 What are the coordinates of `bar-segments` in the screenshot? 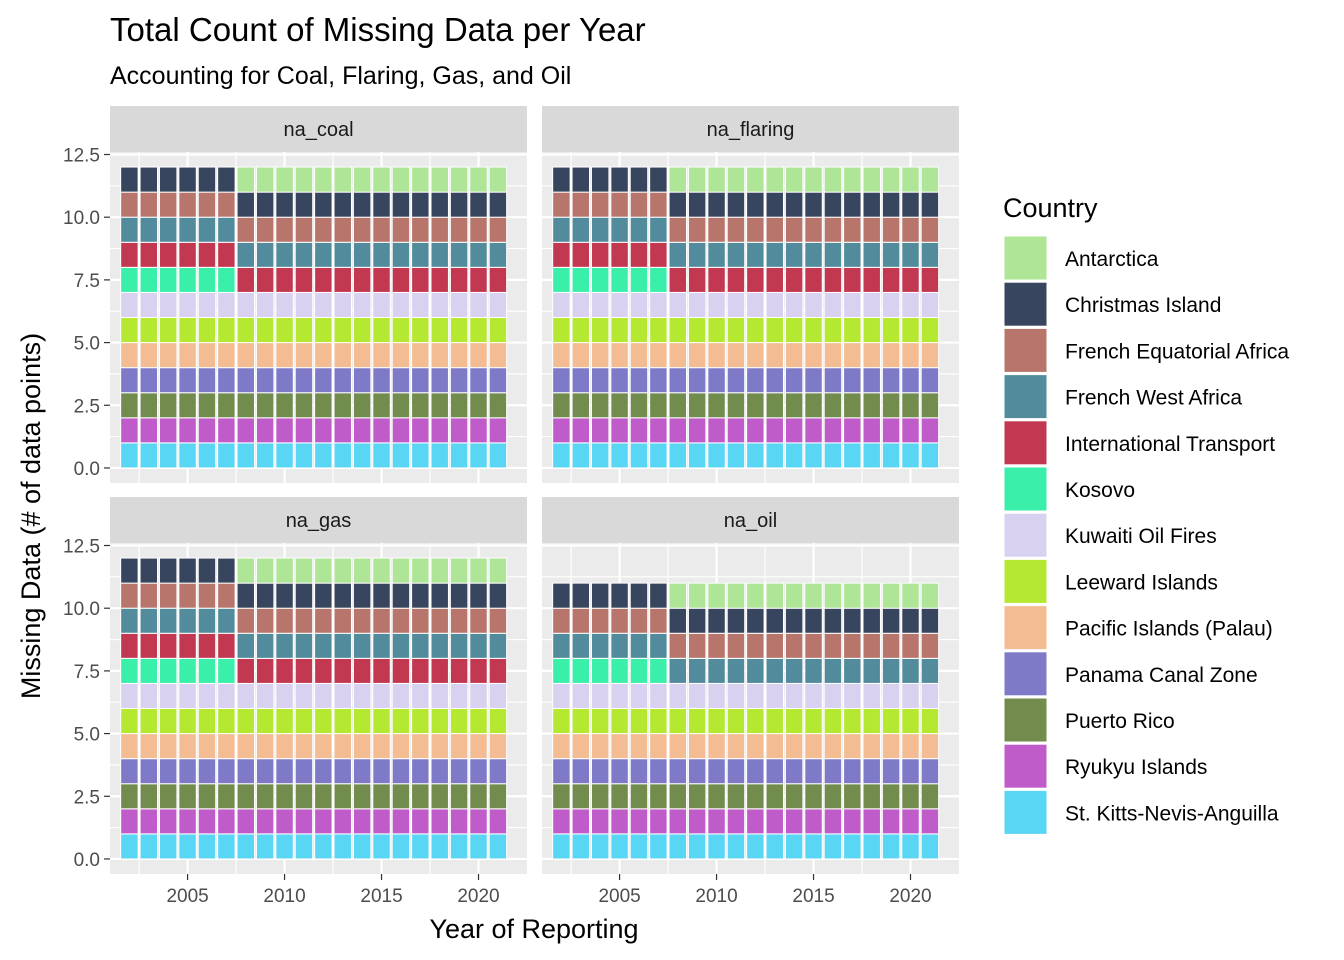 It's located at (746, 317).